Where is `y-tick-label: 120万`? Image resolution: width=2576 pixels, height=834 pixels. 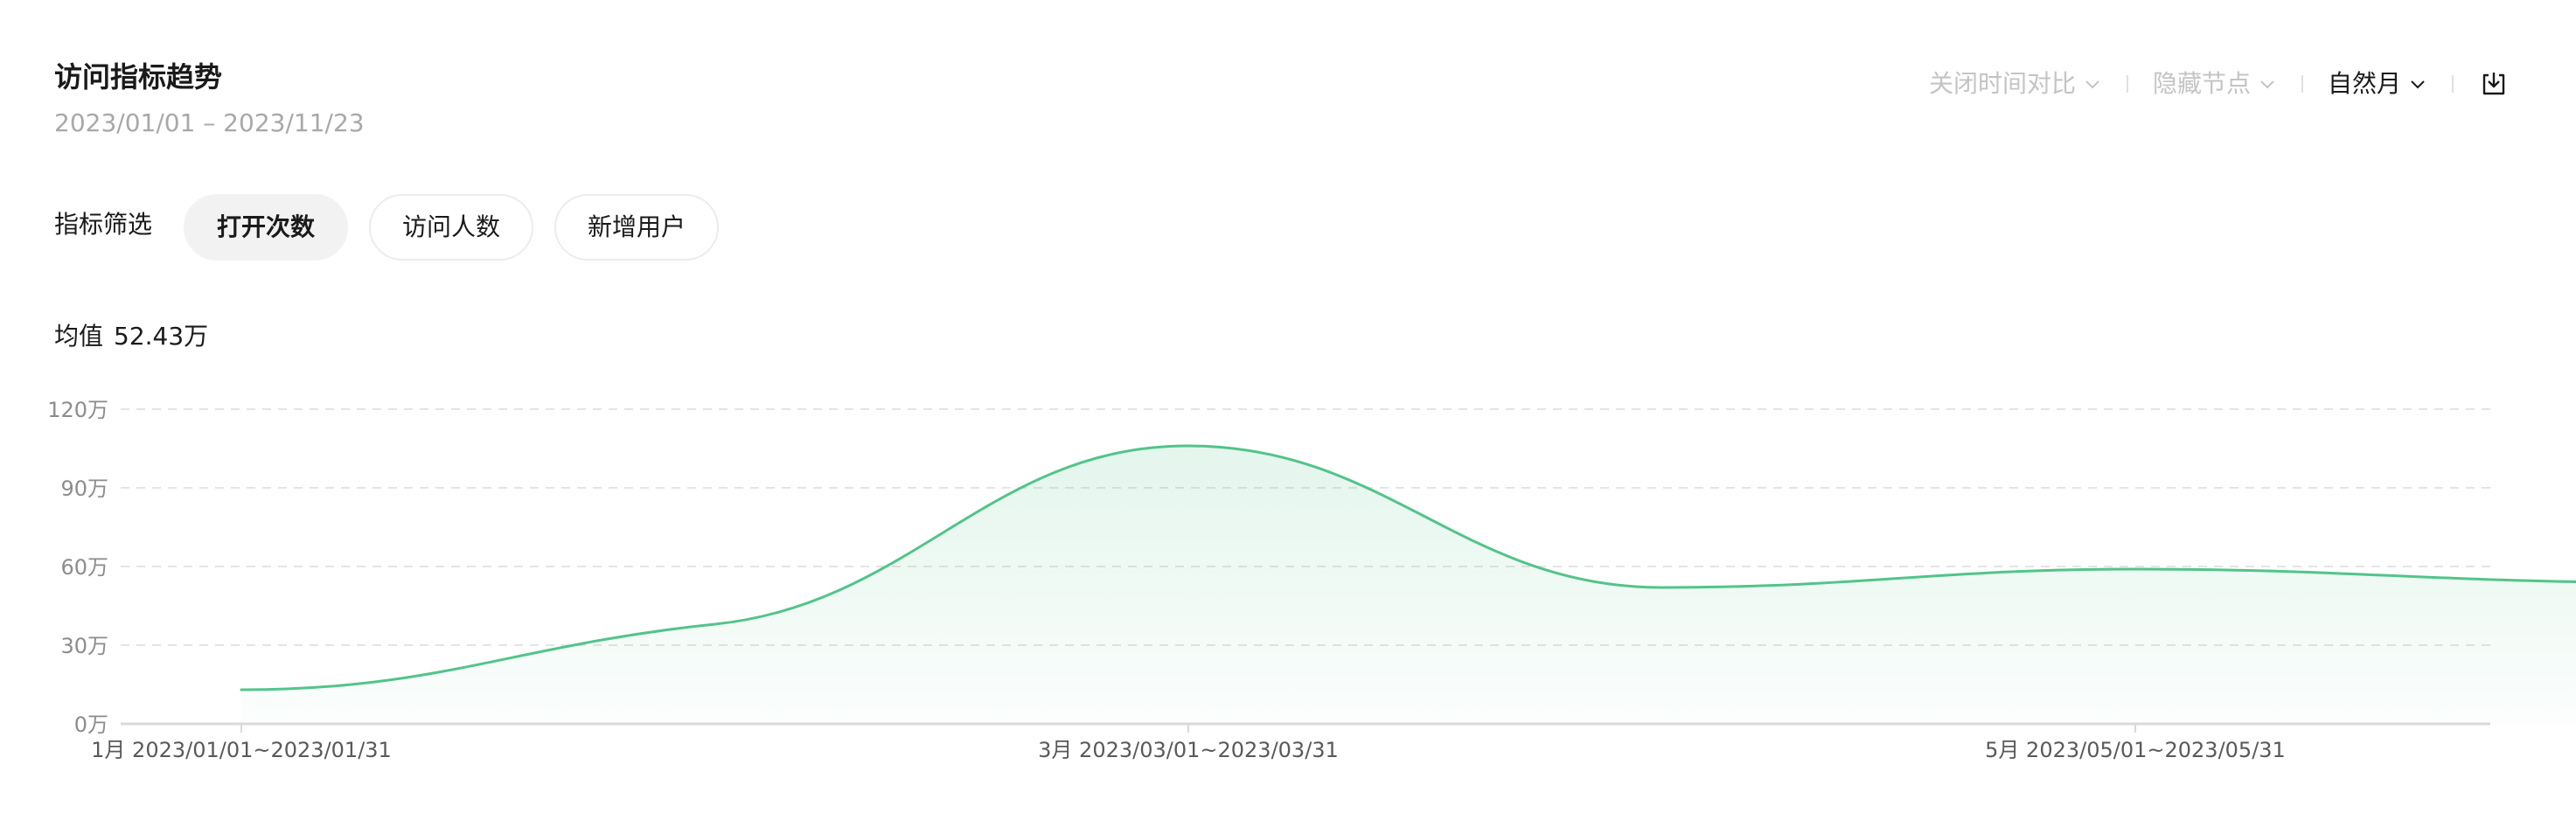
y-tick-label: 120万 is located at coordinates (77, 410).